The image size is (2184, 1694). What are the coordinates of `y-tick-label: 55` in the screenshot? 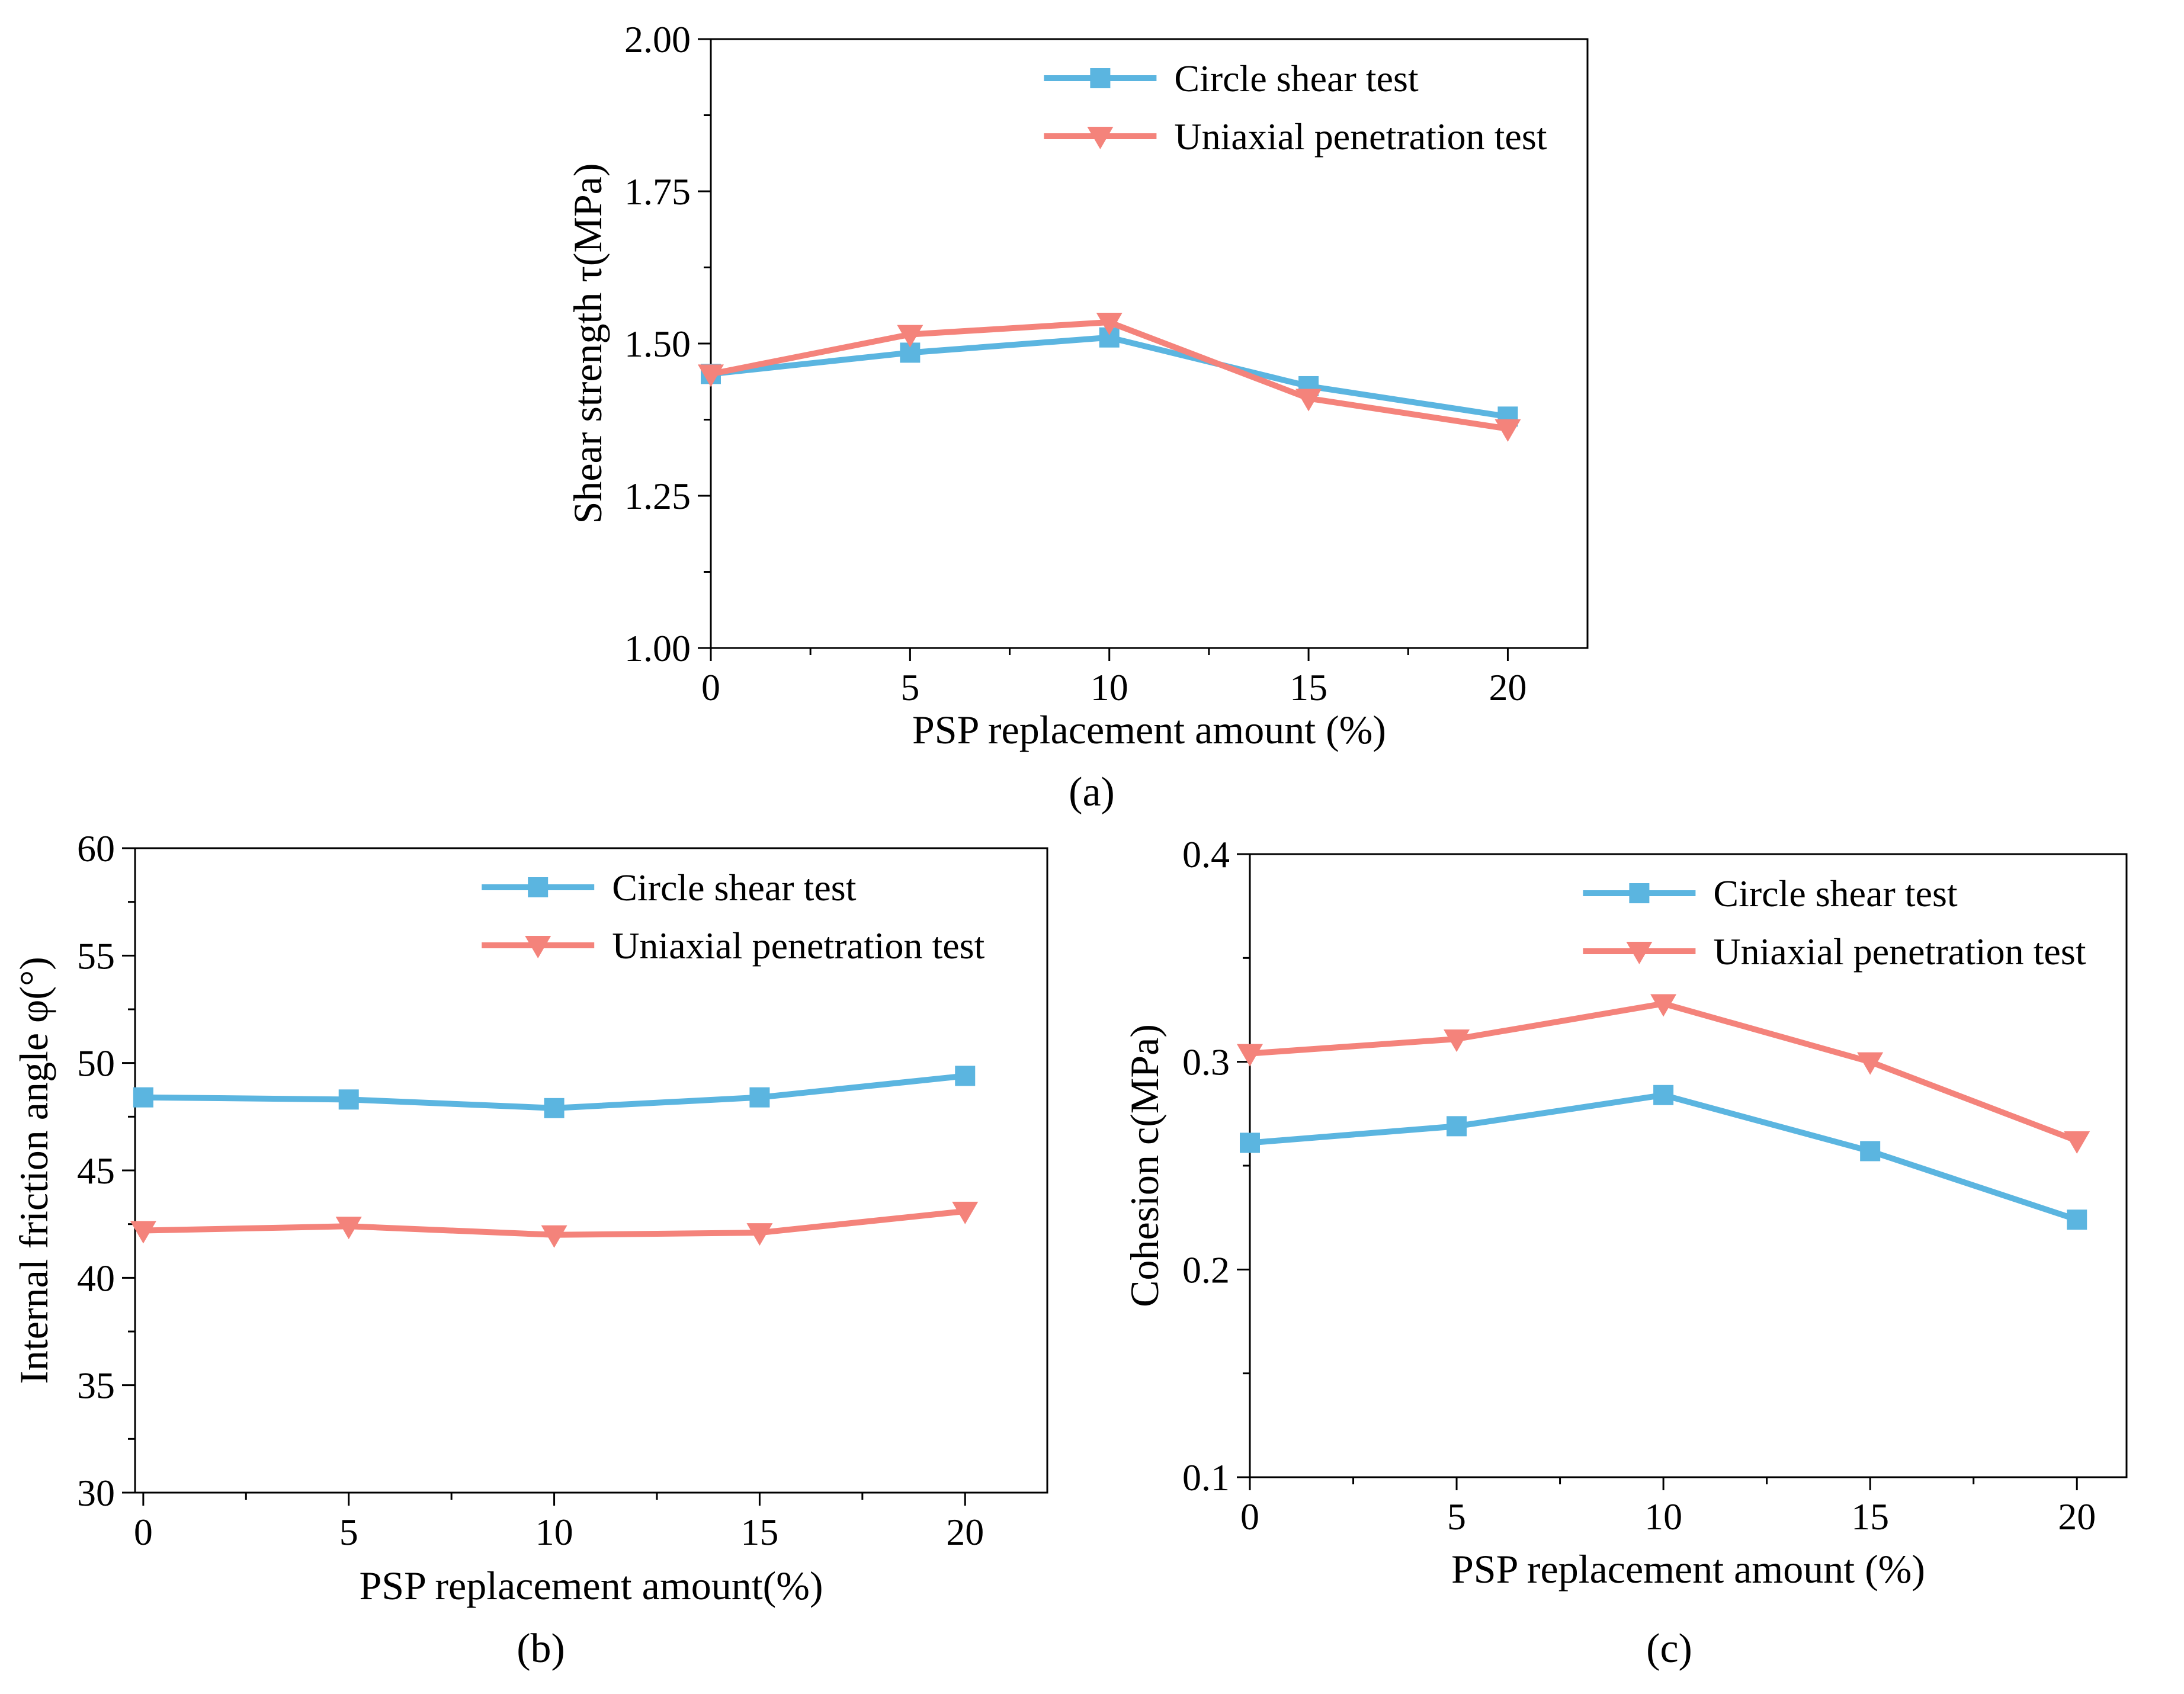 It's located at (96, 956).